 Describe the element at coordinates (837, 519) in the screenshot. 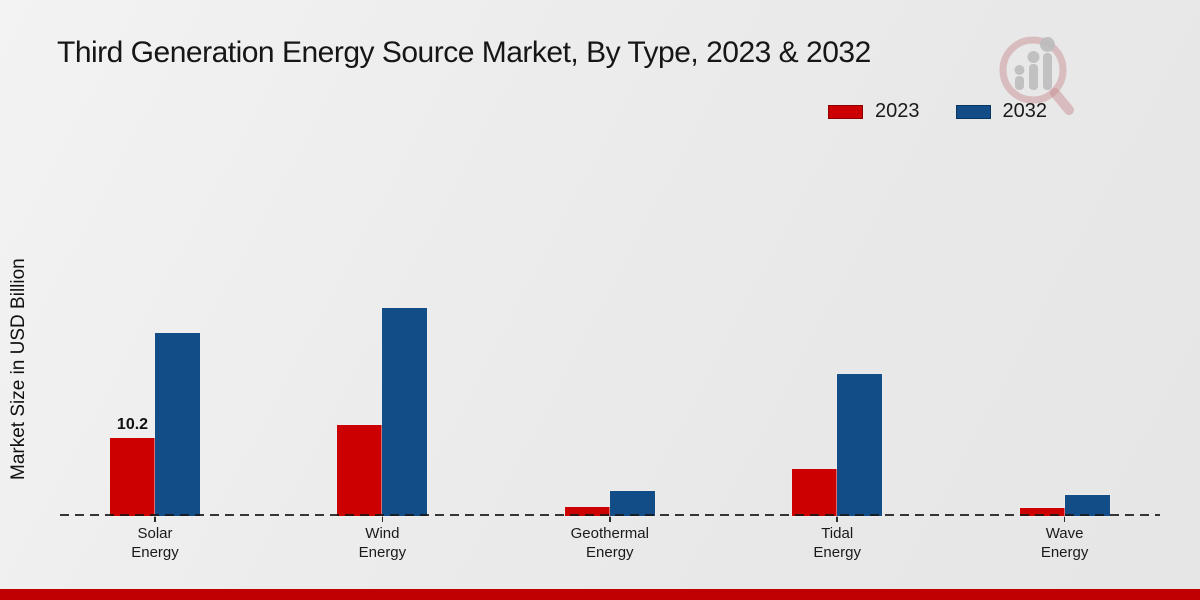

I see `x-tick-tidal-energy` at that location.